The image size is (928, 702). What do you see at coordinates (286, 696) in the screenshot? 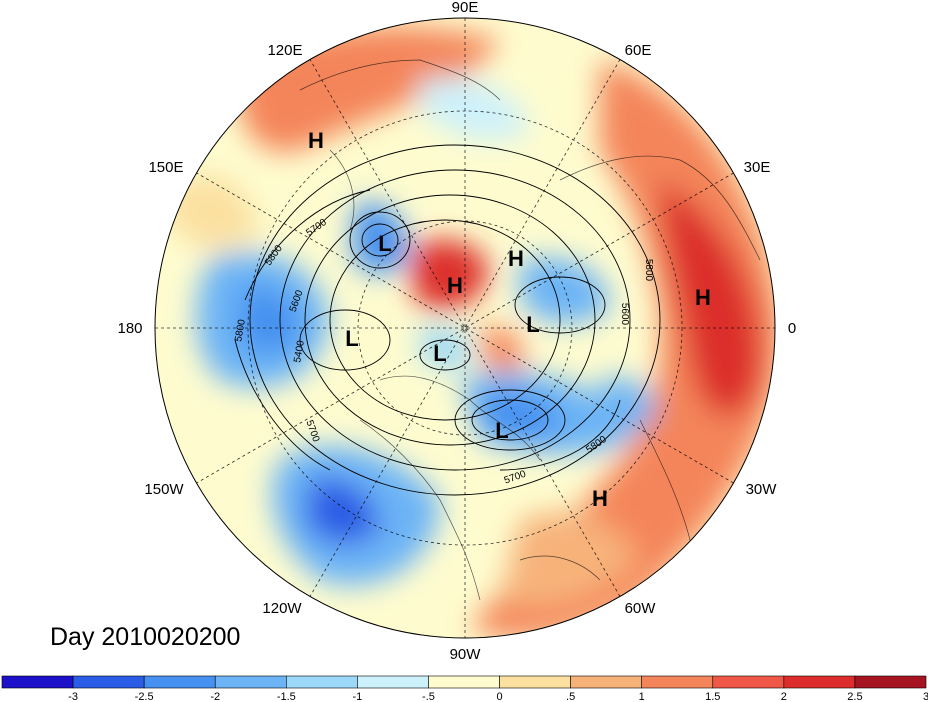
I see `colorbar-tick-label: -1.5` at bounding box center [286, 696].